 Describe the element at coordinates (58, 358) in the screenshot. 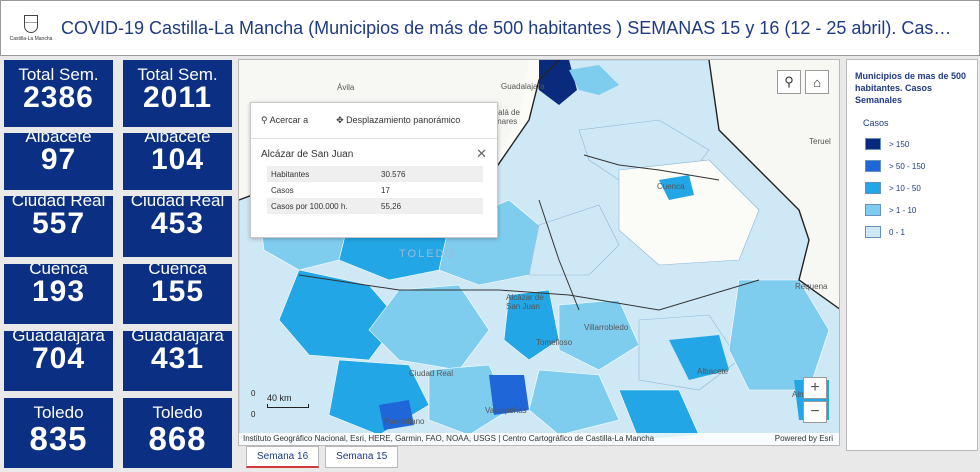

I see `tile-value: 704` at that location.